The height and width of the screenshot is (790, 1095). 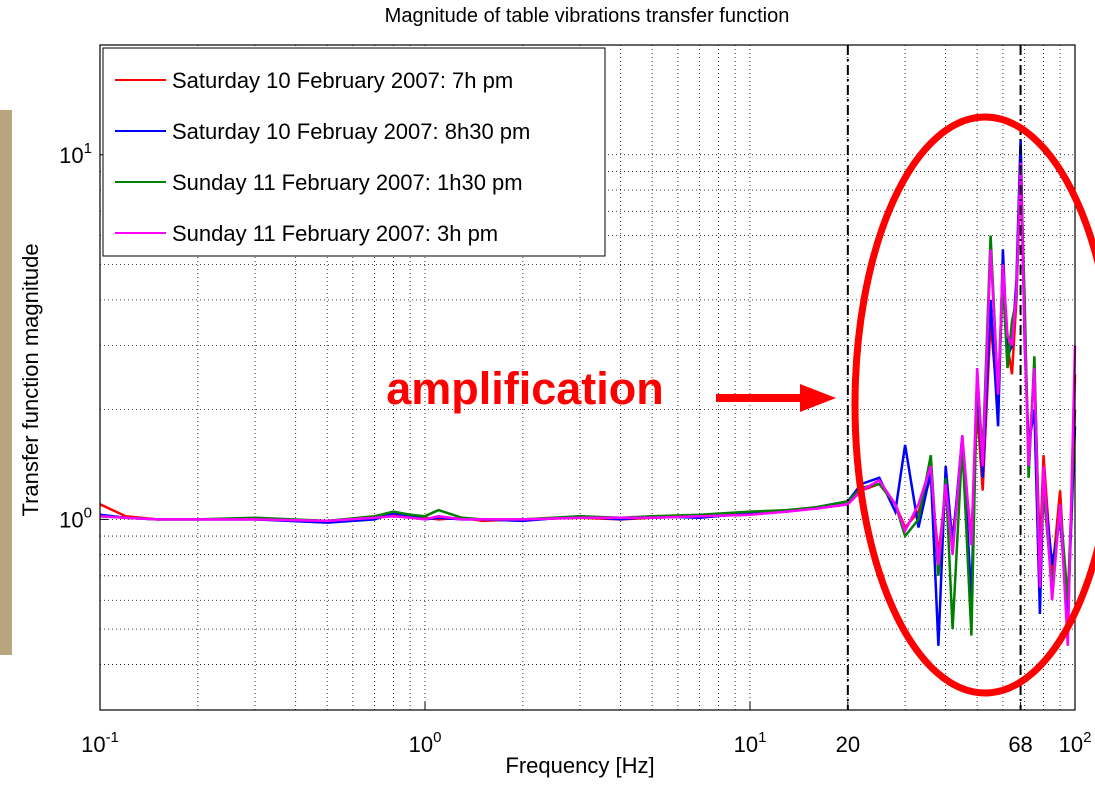 What do you see at coordinates (525, 388) in the screenshot?
I see `annotation: amplification` at bounding box center [525, 388].